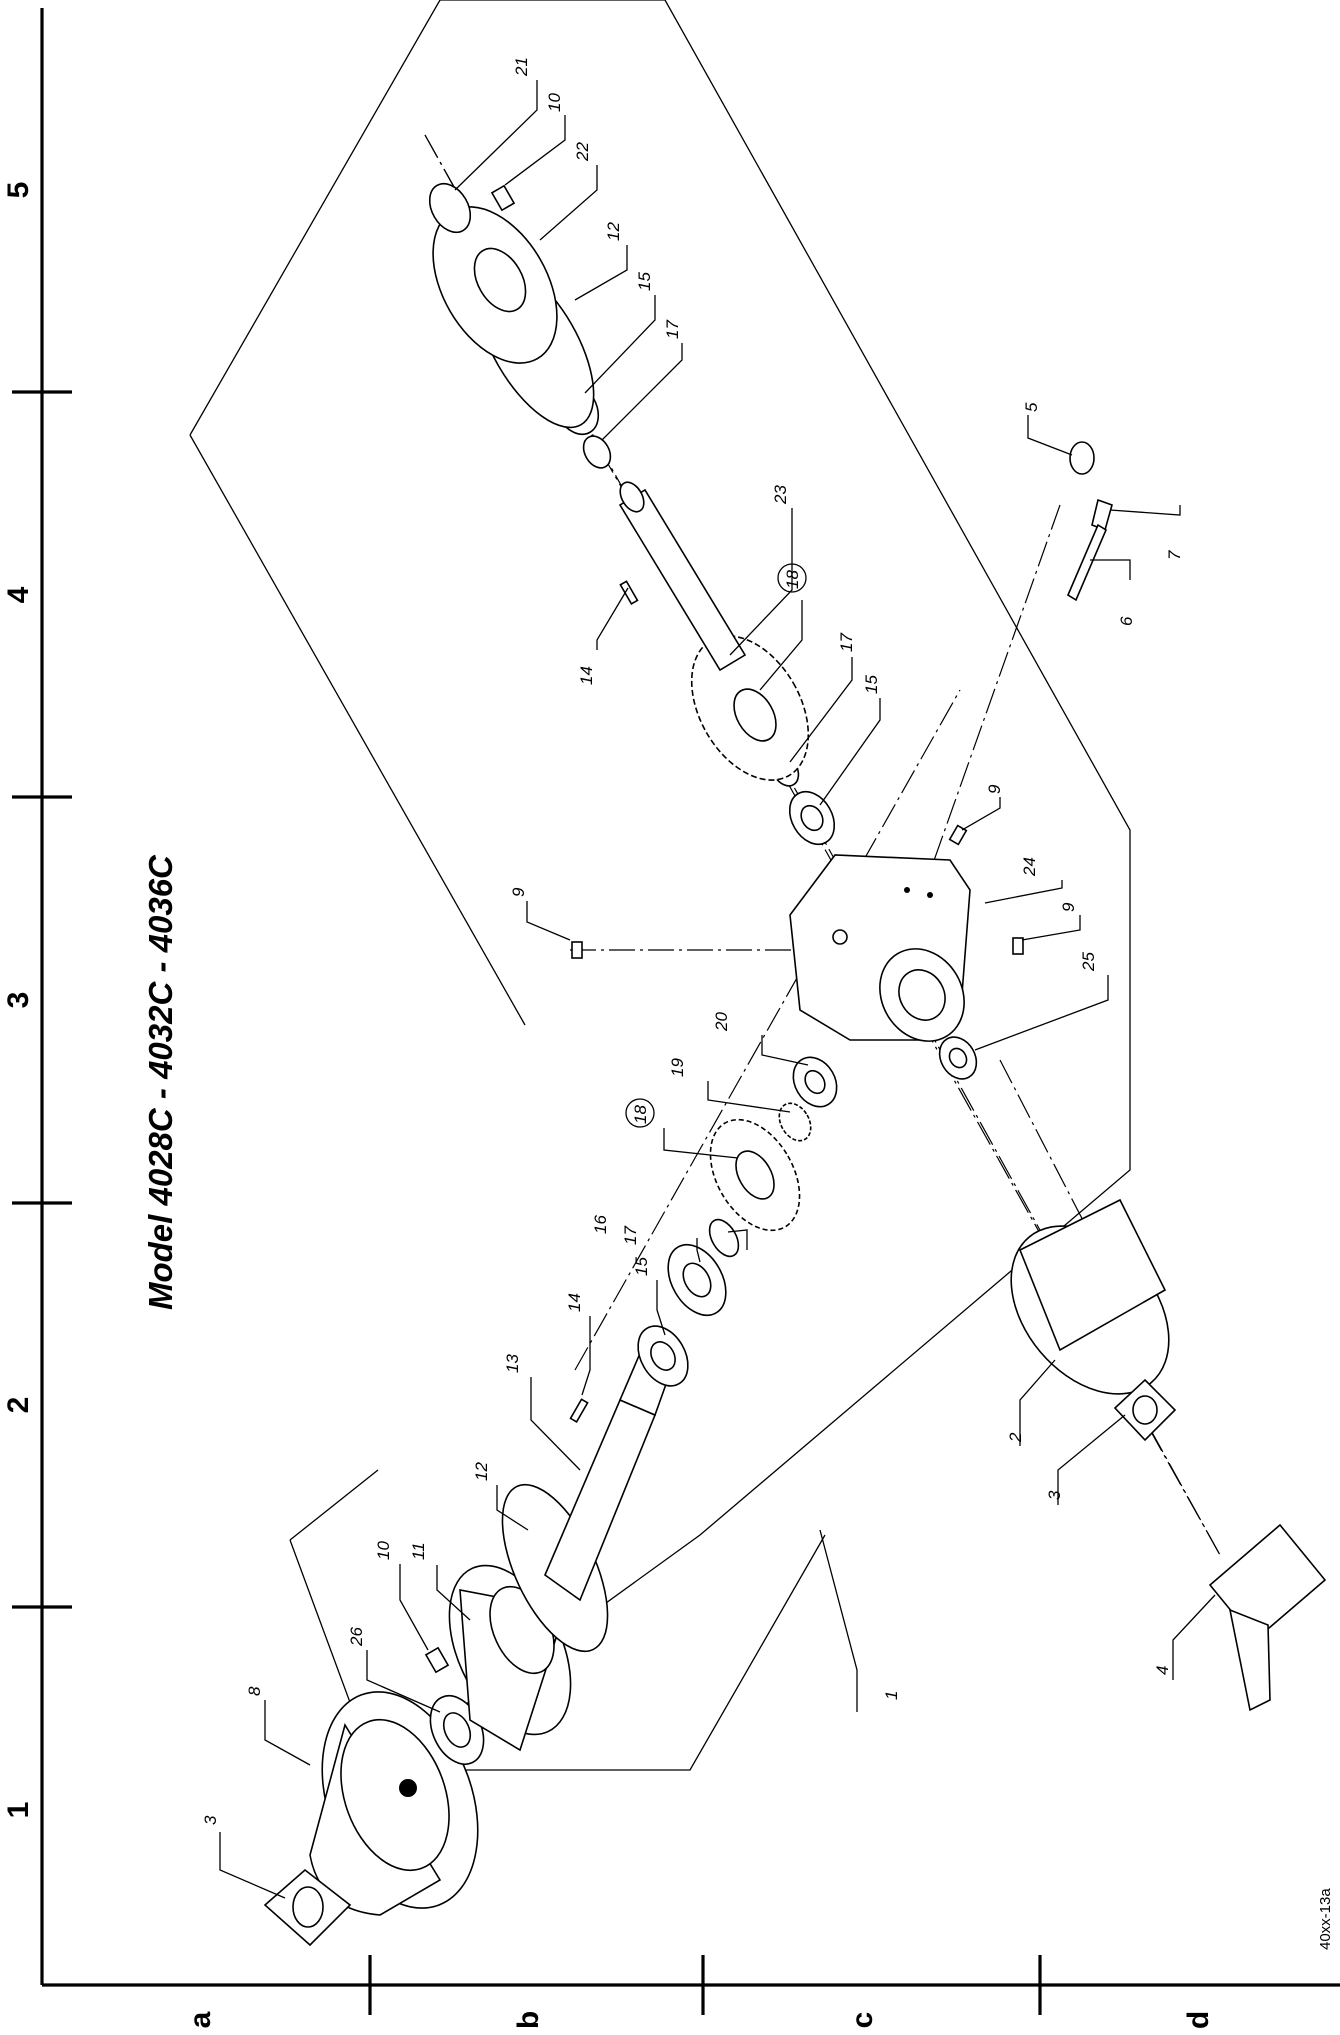 The image size is (1340, 2035). I want to click on callout-9-upper-right: 9, so click(994, 789).